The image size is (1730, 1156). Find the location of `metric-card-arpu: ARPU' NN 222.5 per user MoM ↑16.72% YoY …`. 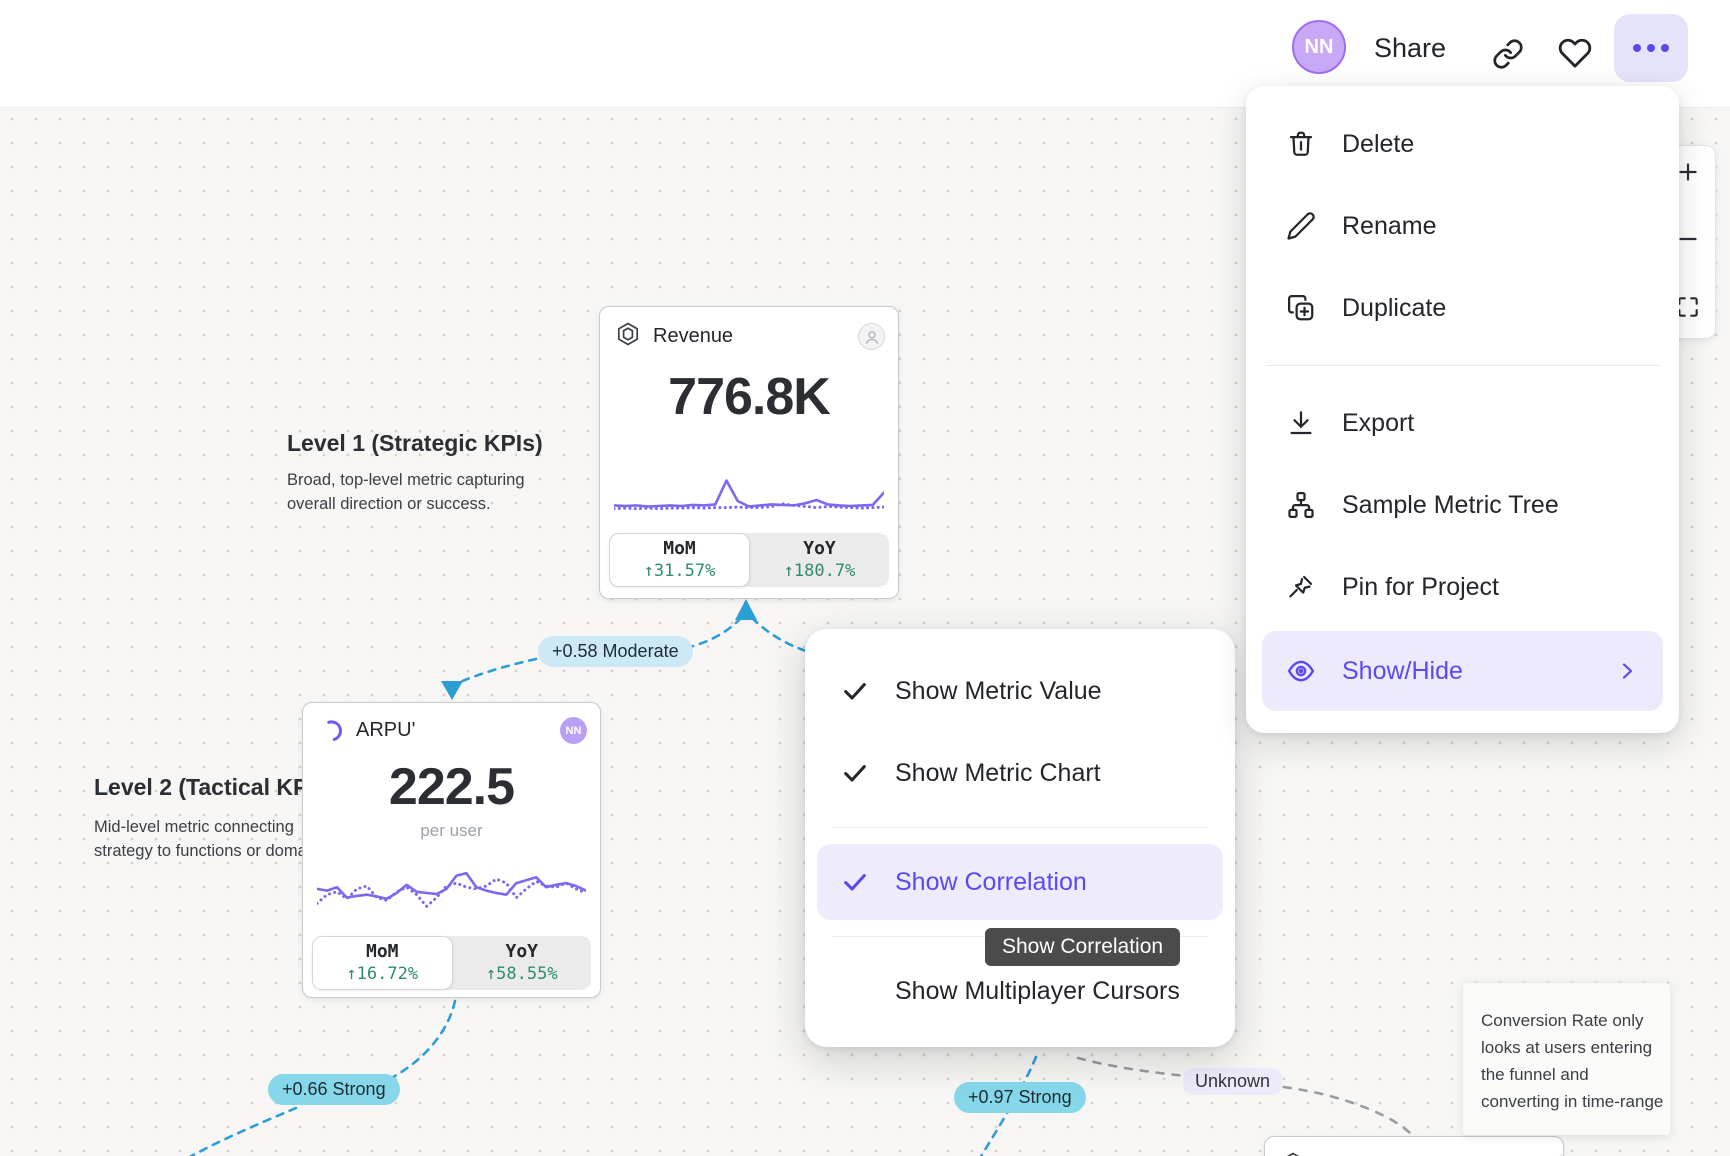

metric-card-arpu: ARPU' NN 222.5 per user MoM ↑16.72% YoY … is located at coordinates (451, 850).